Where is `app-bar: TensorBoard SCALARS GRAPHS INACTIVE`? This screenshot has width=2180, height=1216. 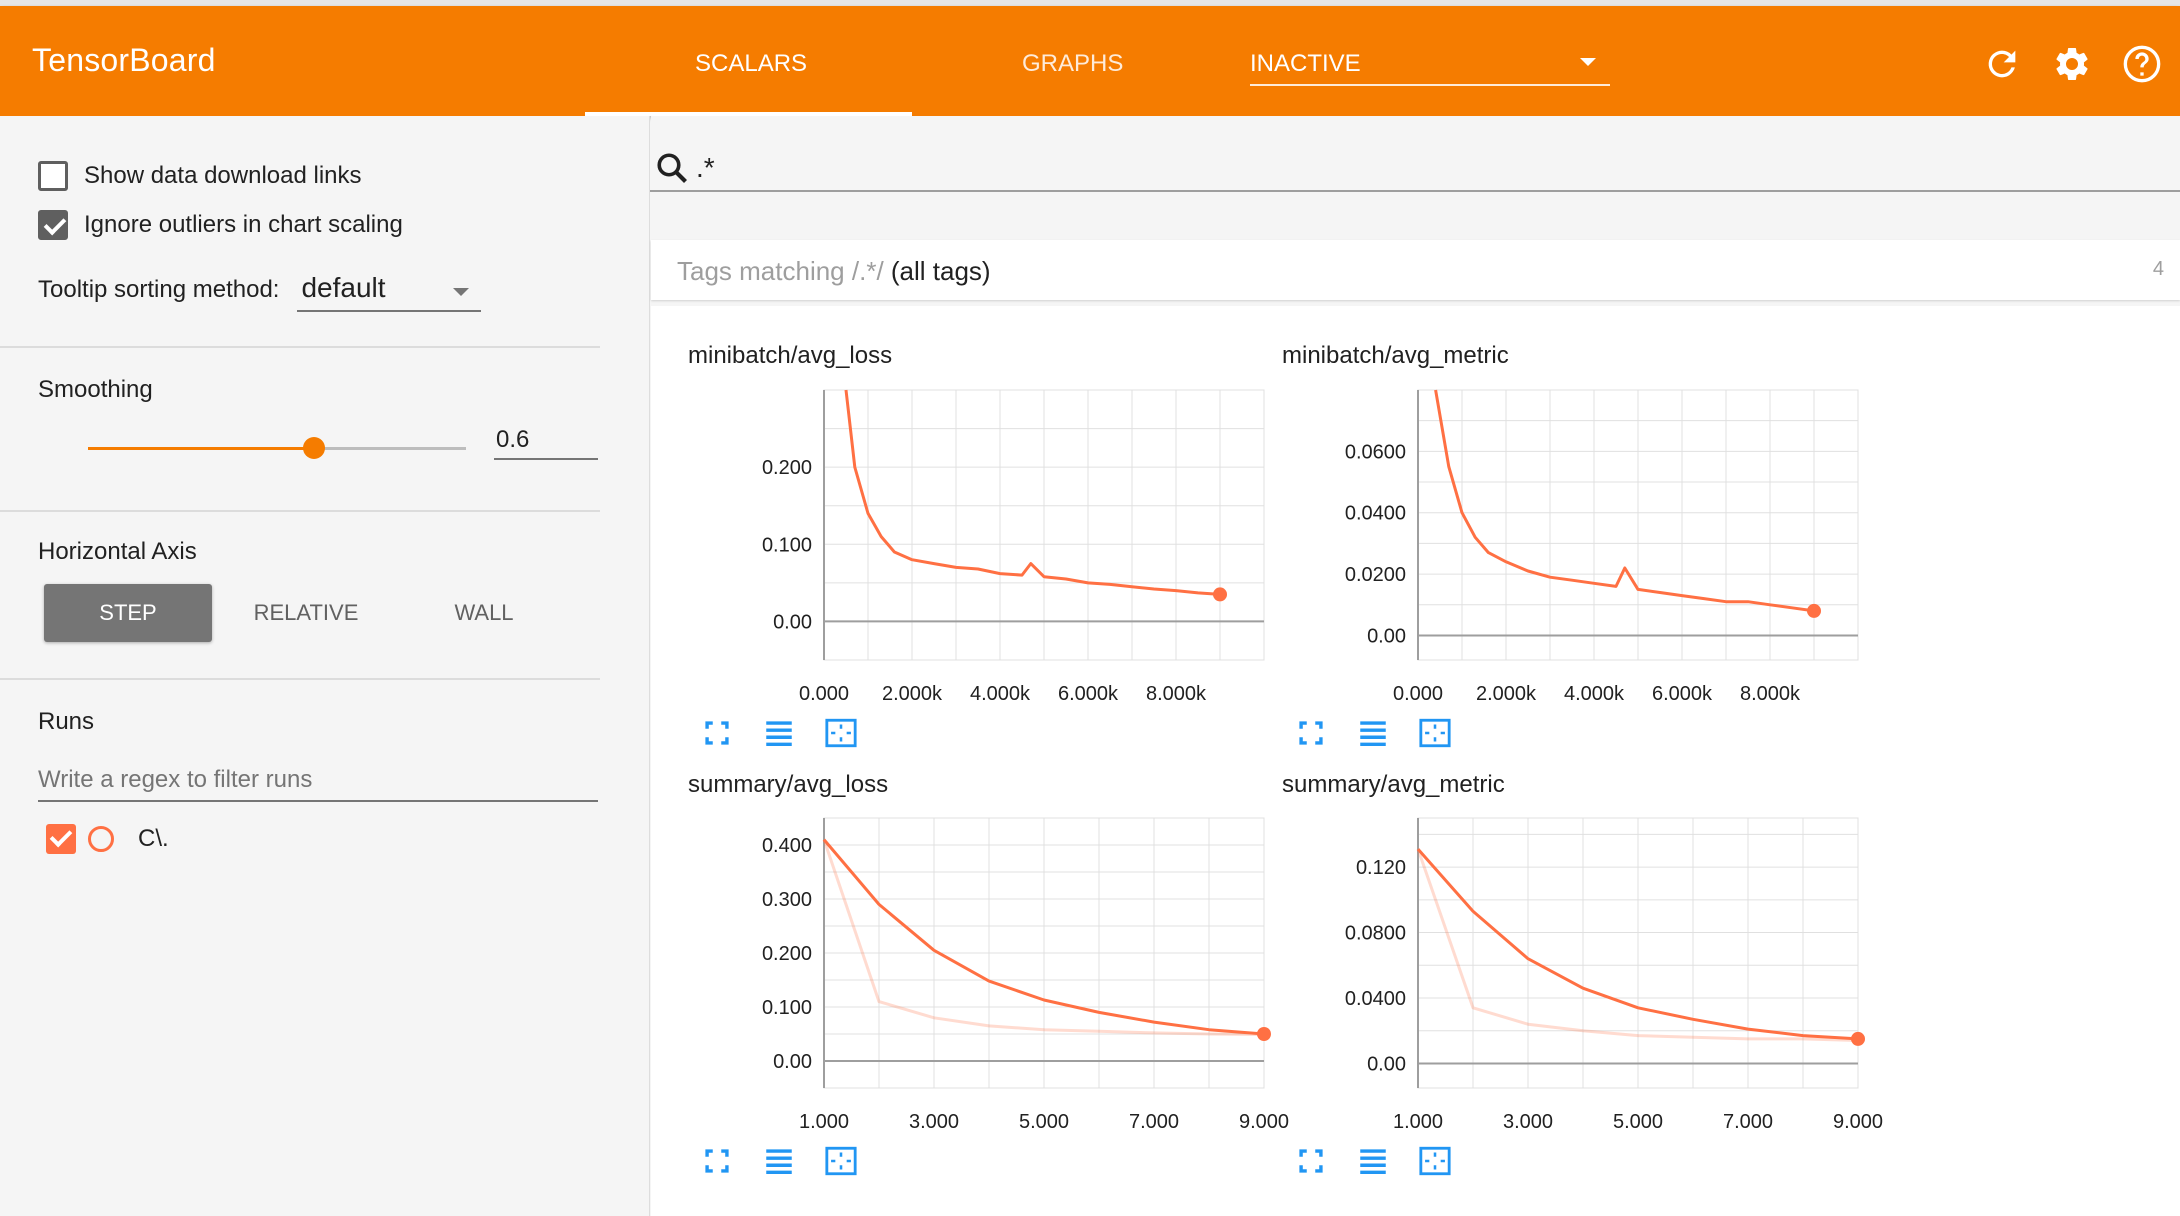 app-bar: TensorBoard SCALARS GRAPHS INACTIVE is located at coordinates (1090, 61).